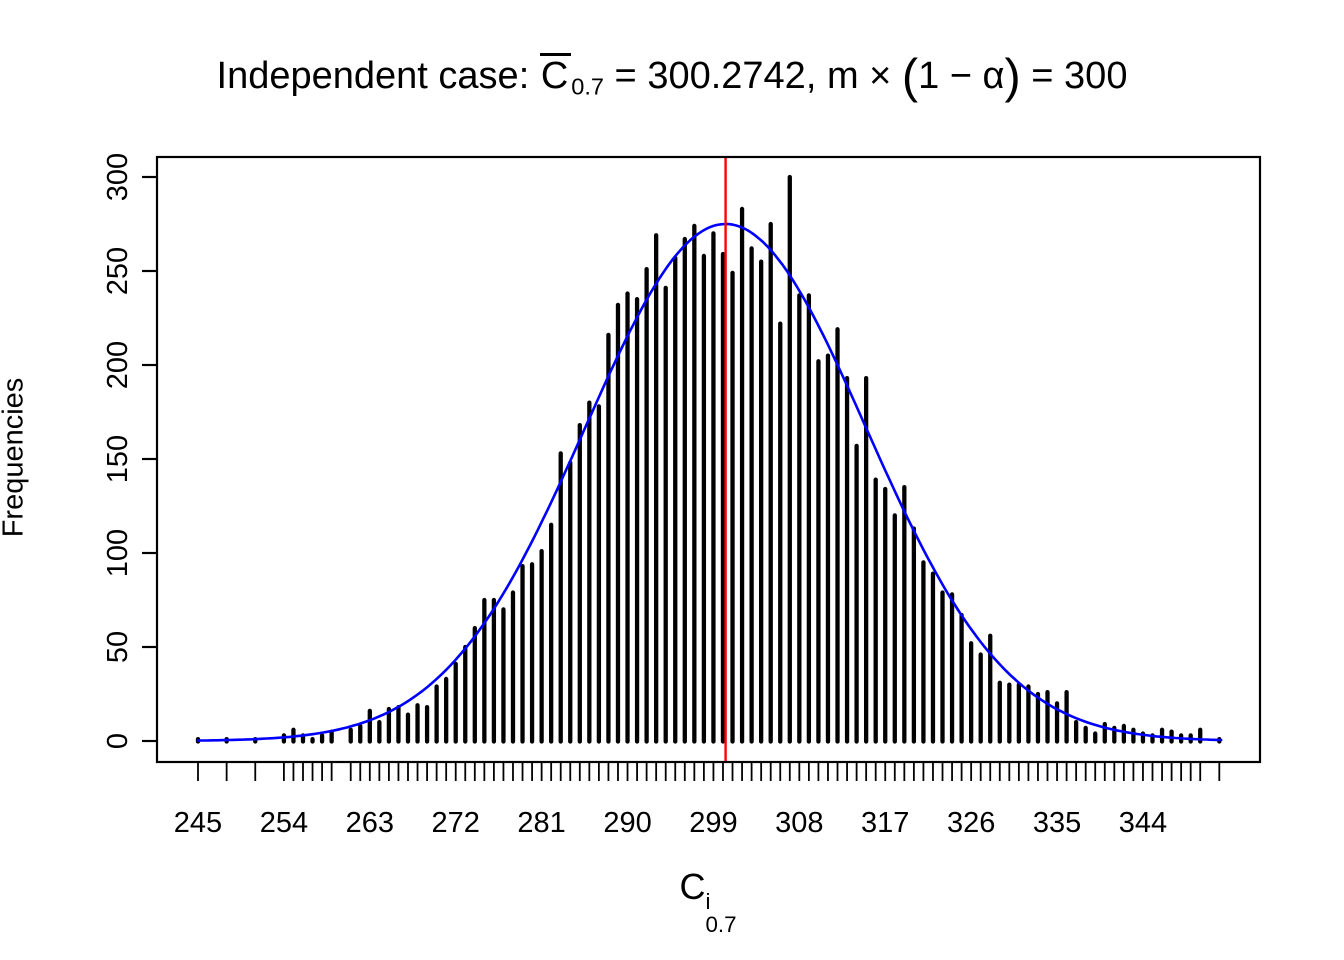 This screenshot has width=1344, height=960. I want to click on x-tick-label: 281, so click(541, 823).